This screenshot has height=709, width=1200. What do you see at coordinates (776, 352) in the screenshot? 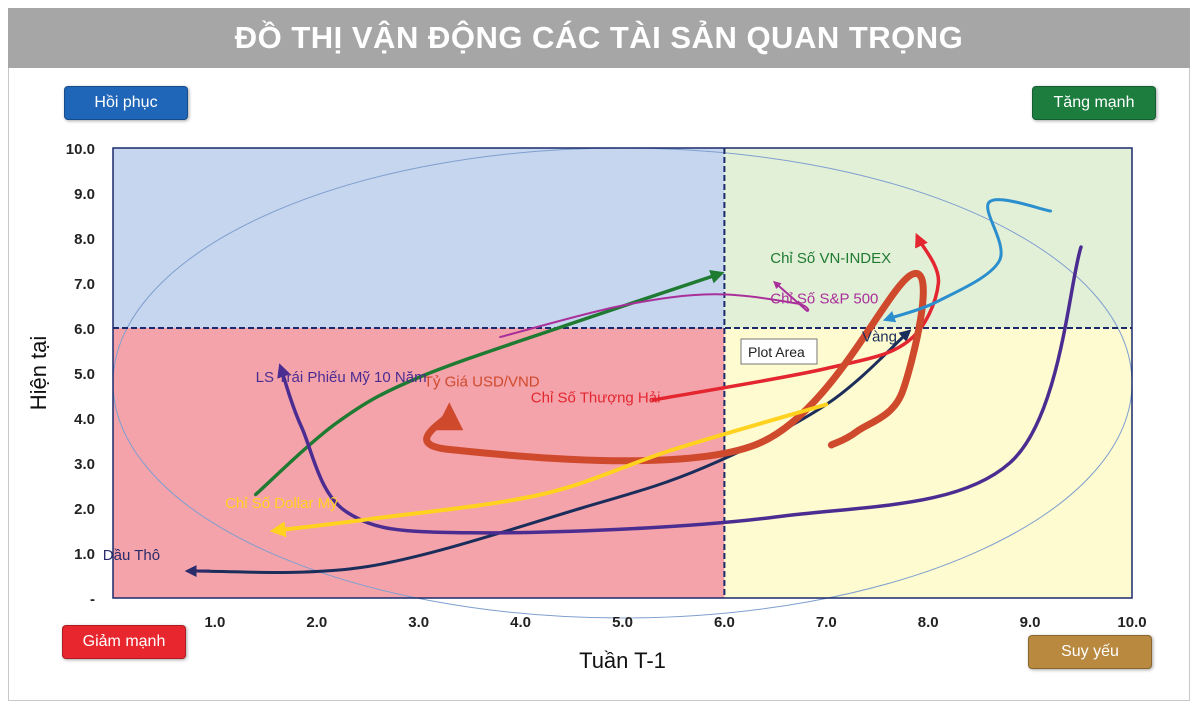
I see `tooltip-text: Plot Area` at bounding box center [776, 352].